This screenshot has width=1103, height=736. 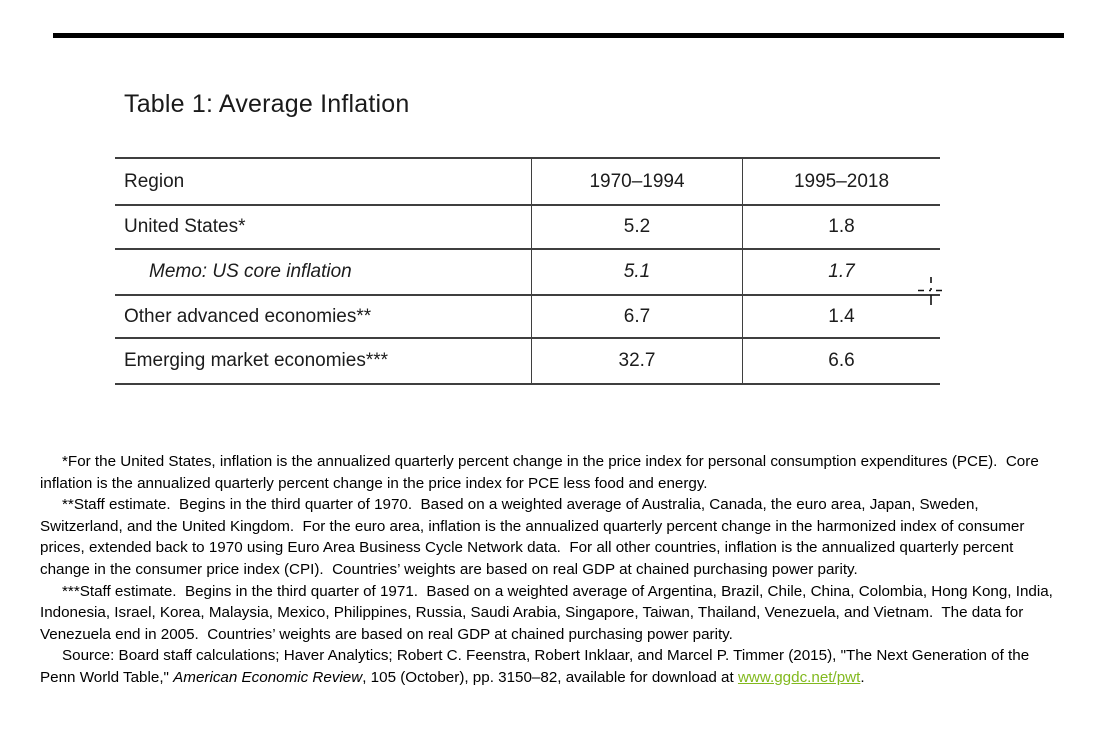 I want to click on value-cell: 1.7, so click(x=841, y=272).